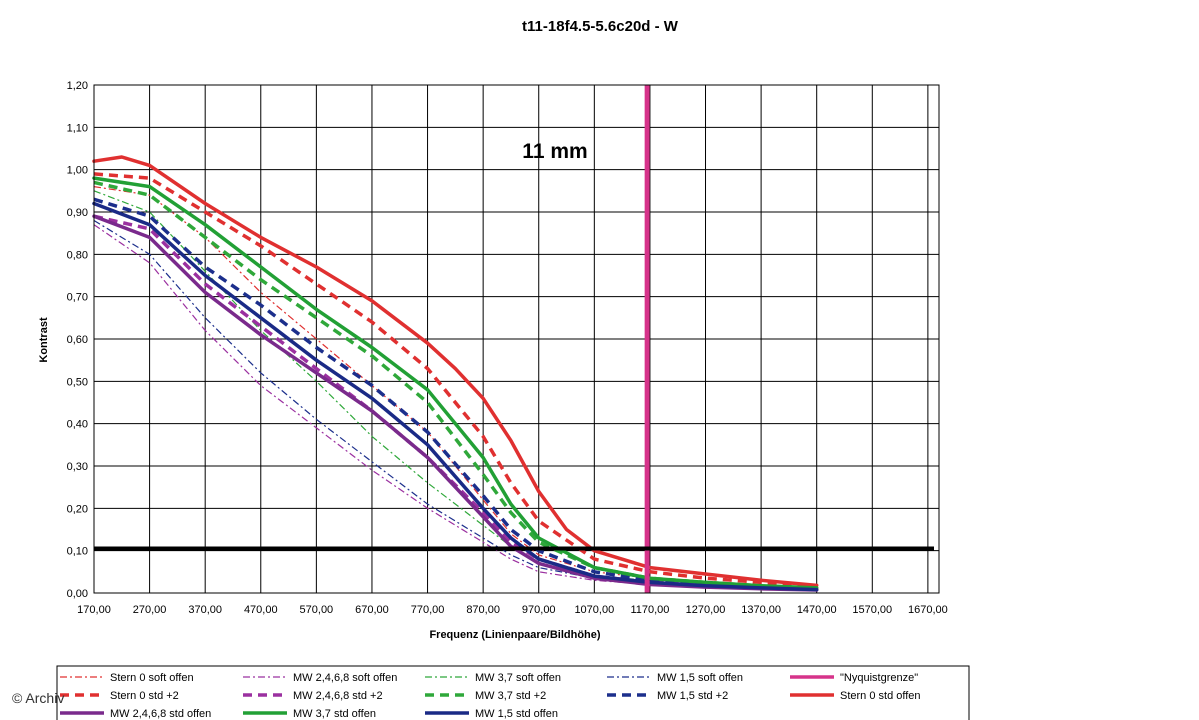 Image resolution: width=1199 pixels, height=720 pixels. I want to click on y-tick-label: 1,10, so click(77, 128).